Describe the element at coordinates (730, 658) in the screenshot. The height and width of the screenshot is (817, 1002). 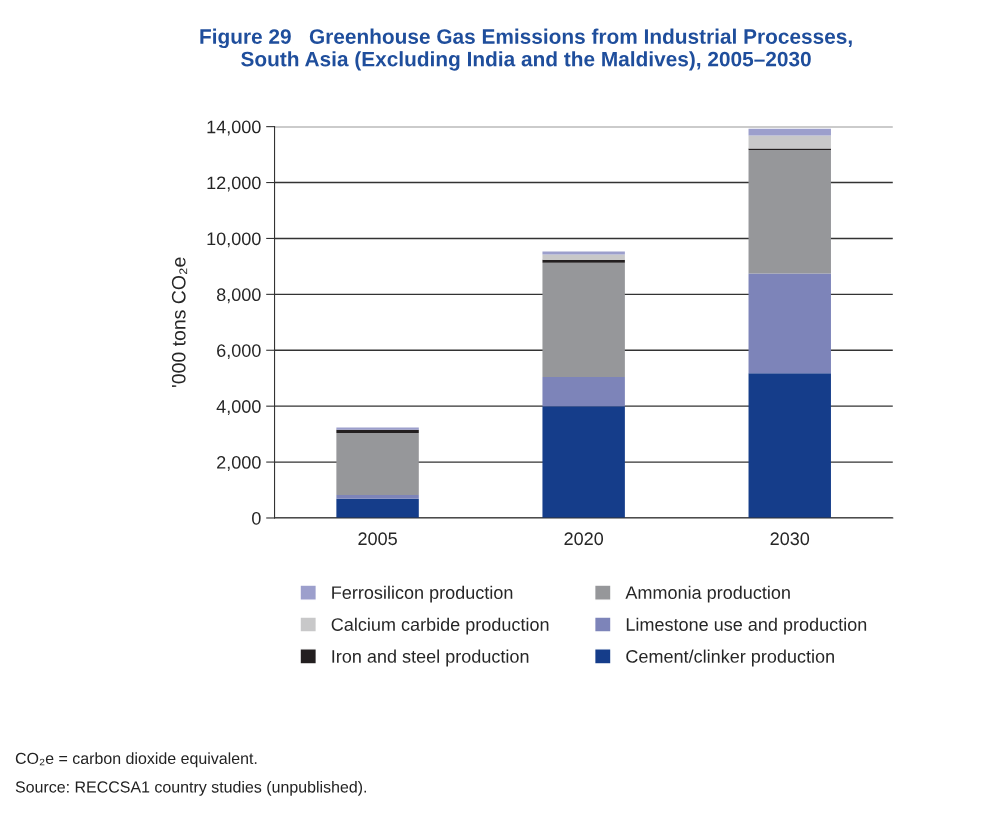
I see `legend-label: Cement/clinker production` at that location.